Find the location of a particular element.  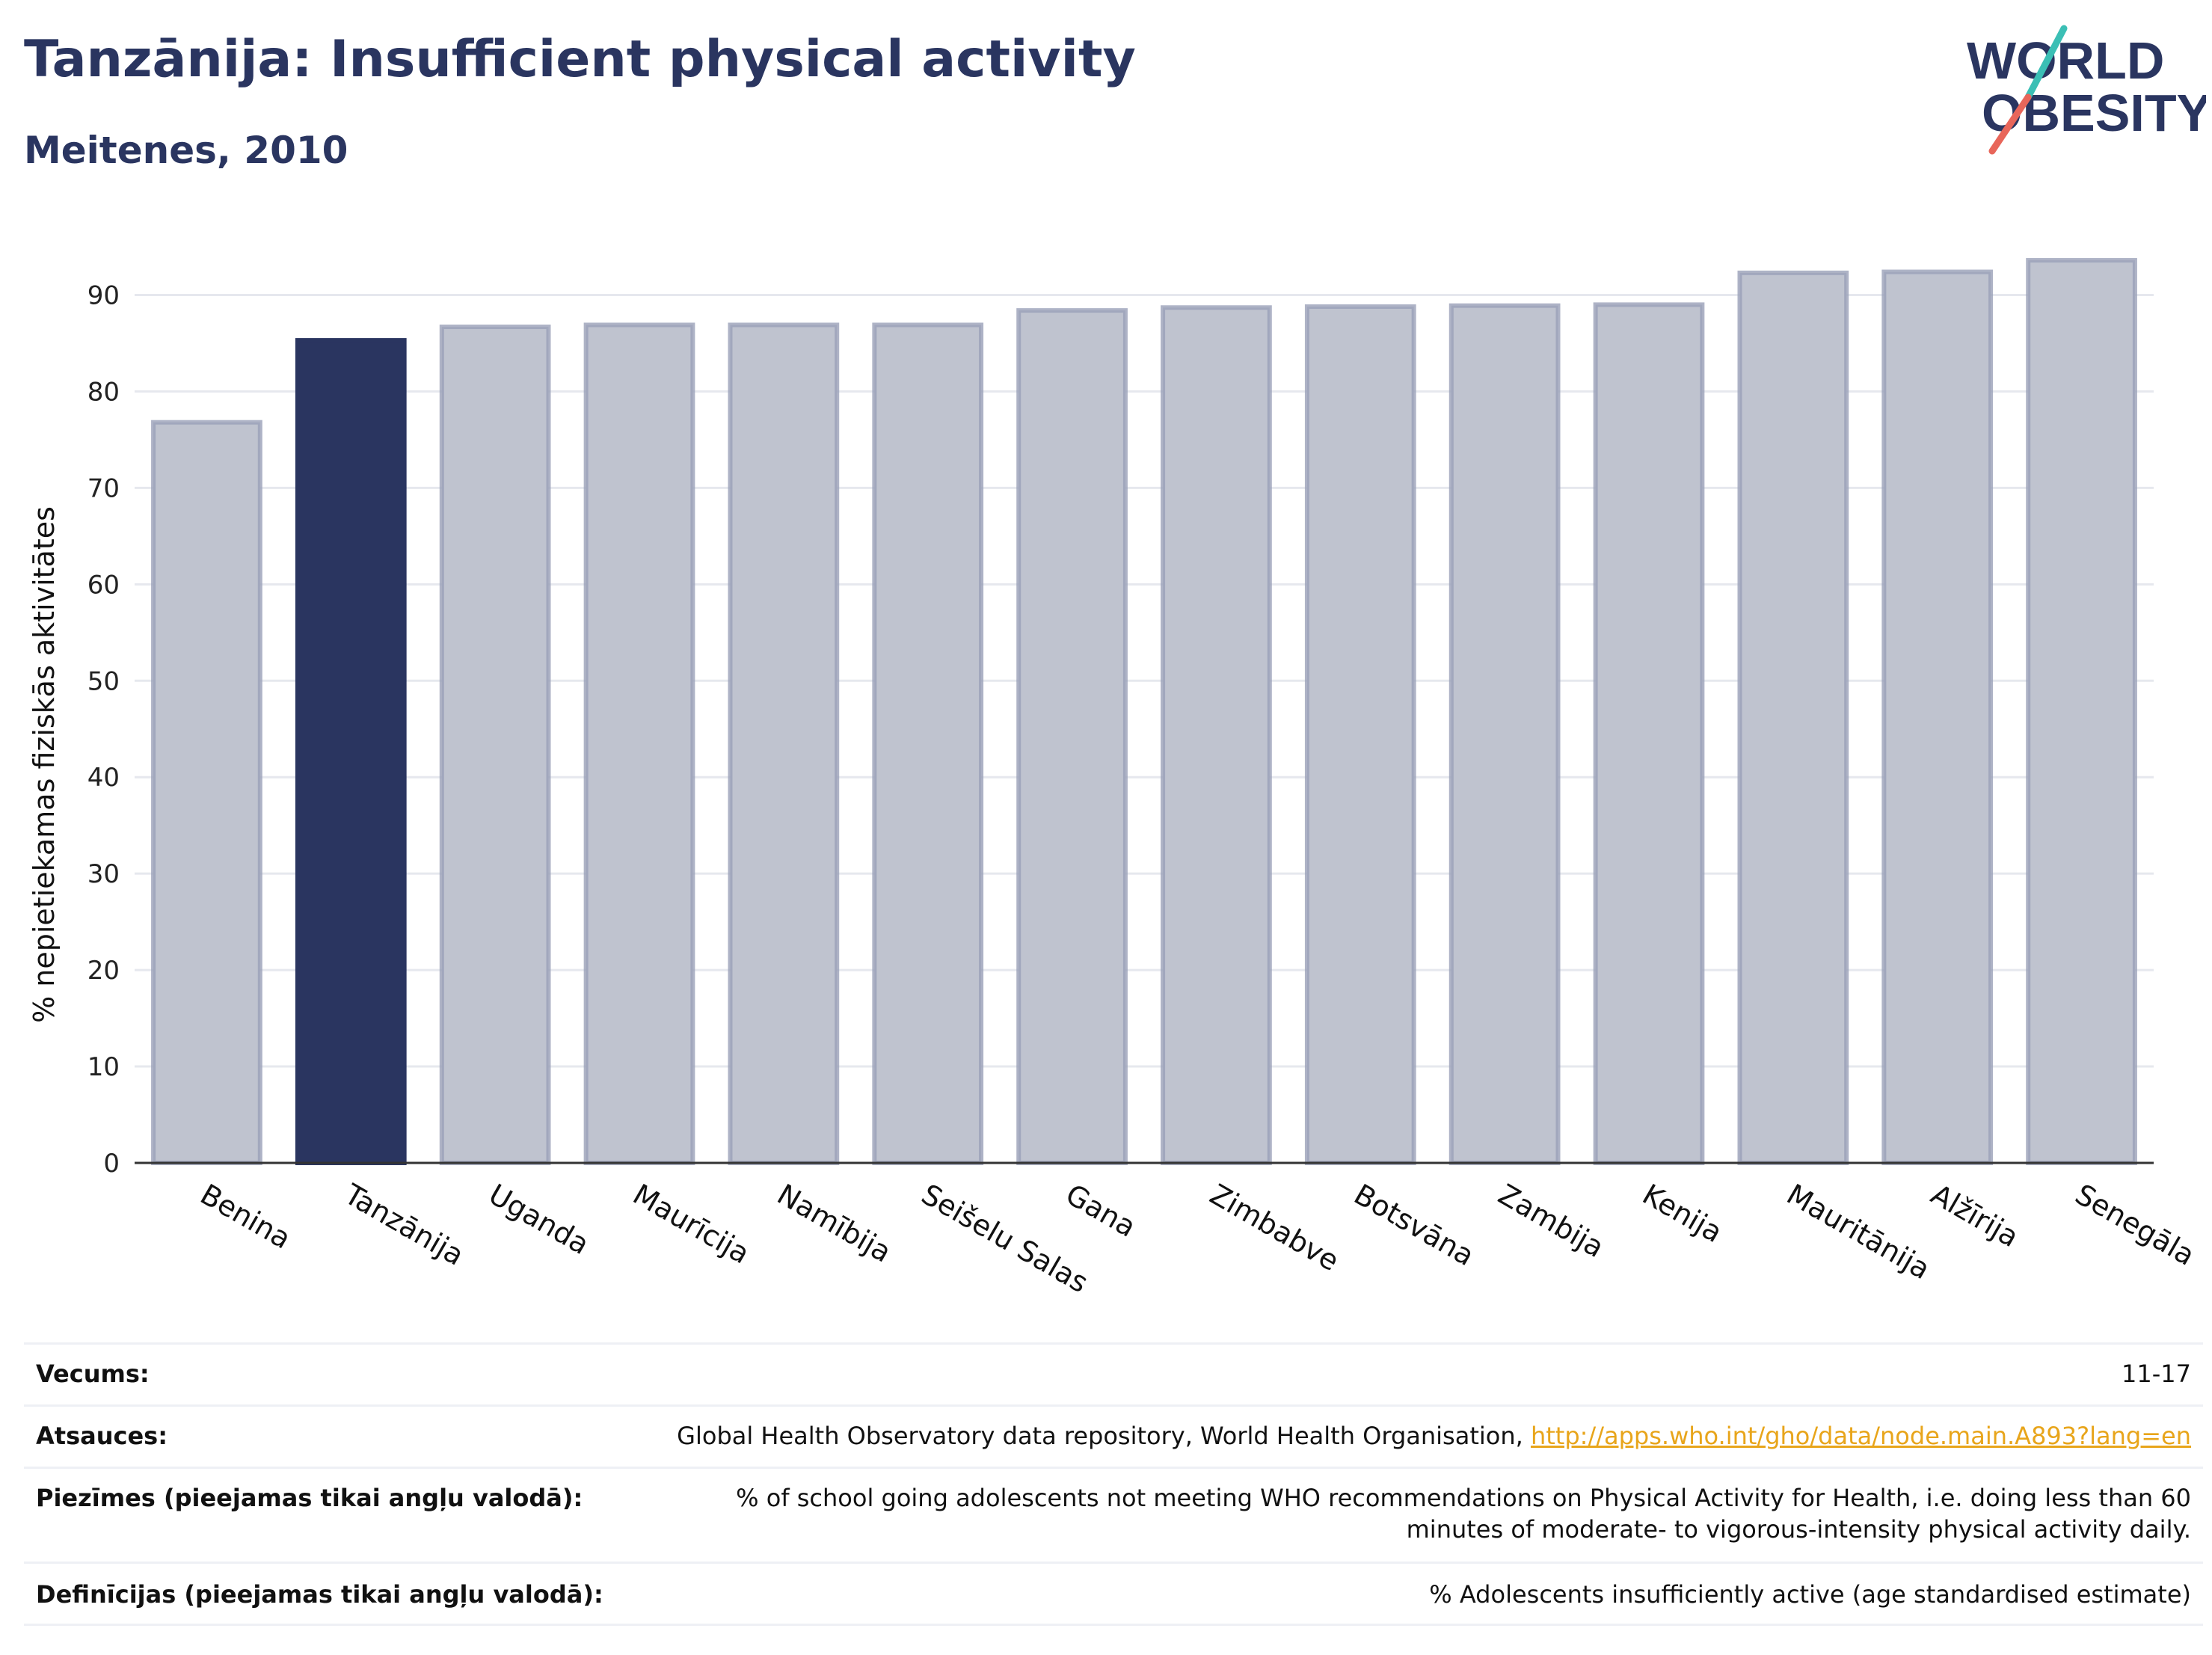

meta-value-age: 11-17 is located at coordinates (2156, 1374).